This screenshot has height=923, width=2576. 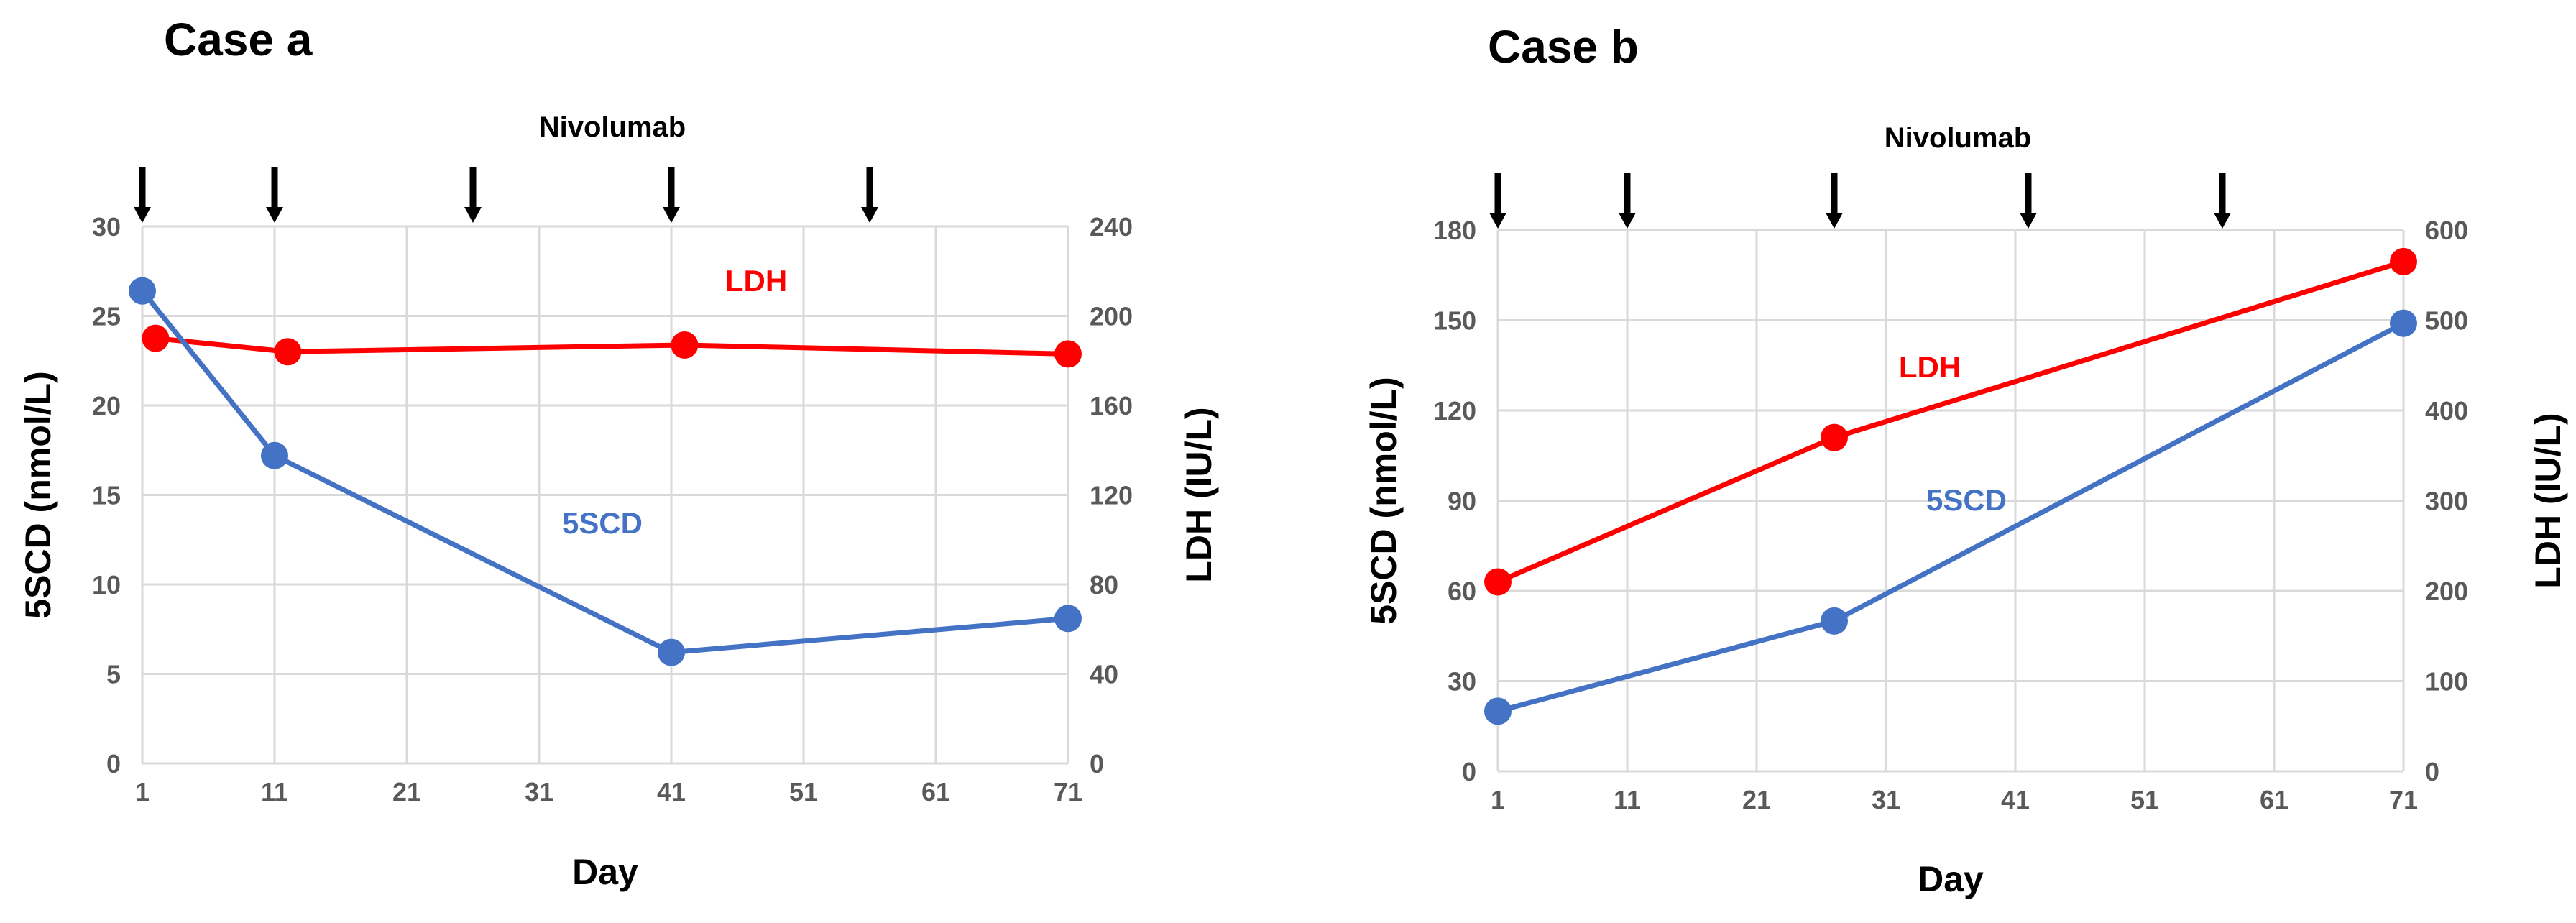 I want to click on y-left-tick-label: 150, so click(x=1454, y=321).